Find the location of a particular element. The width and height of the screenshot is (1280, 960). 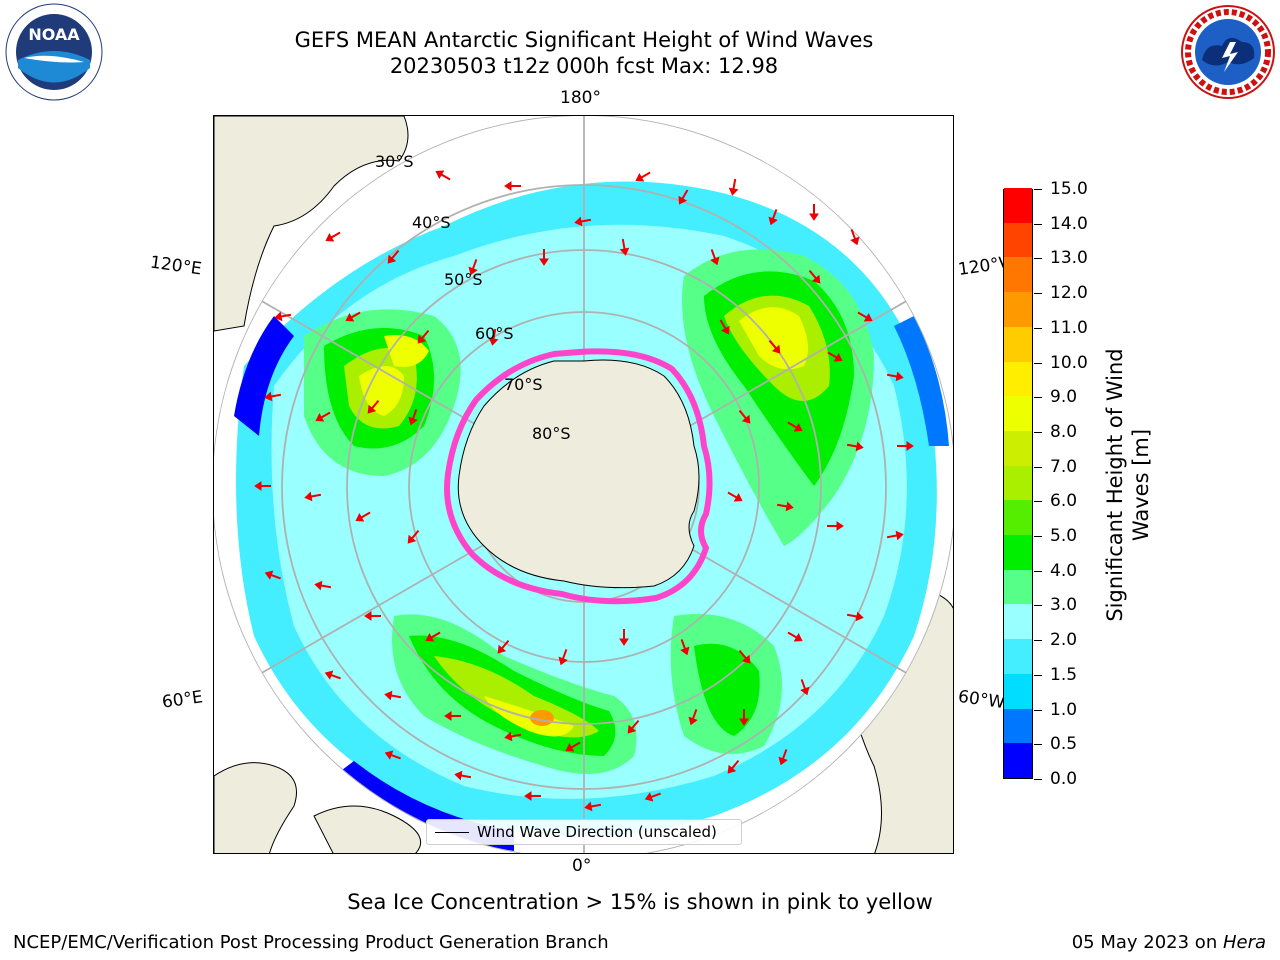

land-africa is located at coordinates (318, 807).